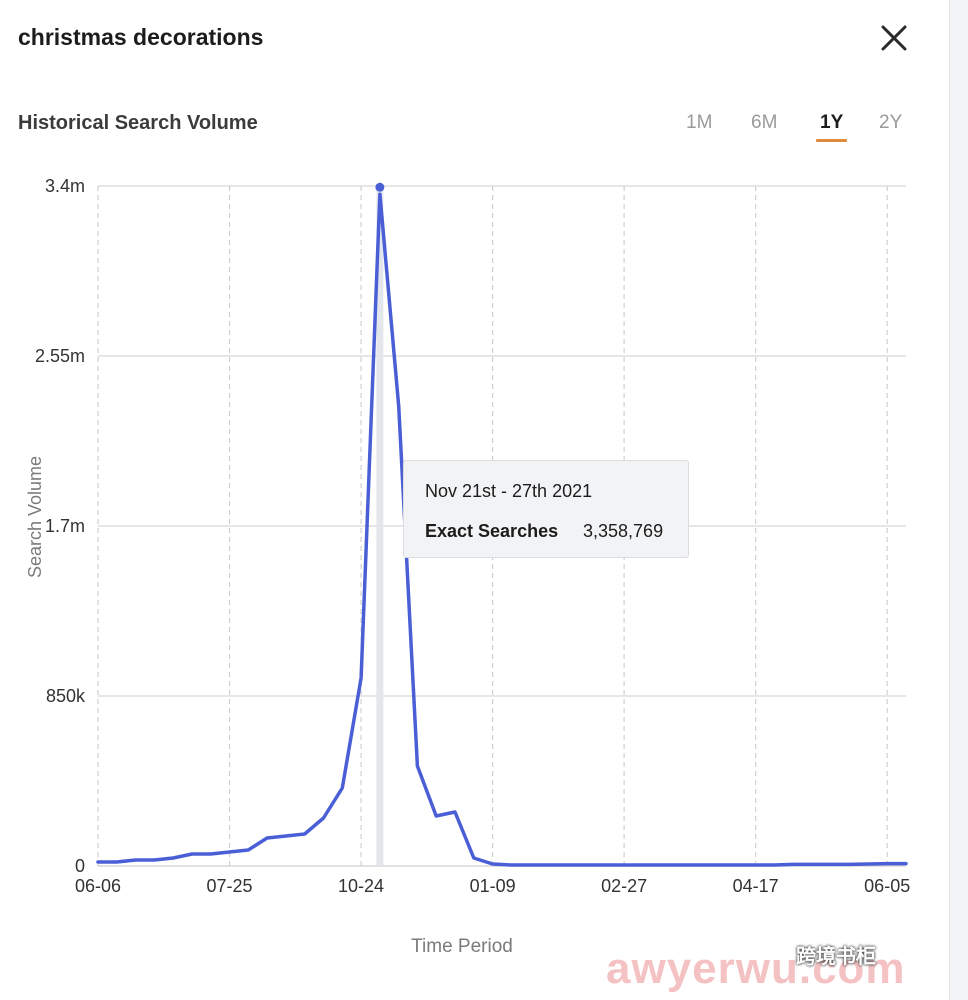  I want to click on watermark-badge: 跨境书柜, so click(836, 957).